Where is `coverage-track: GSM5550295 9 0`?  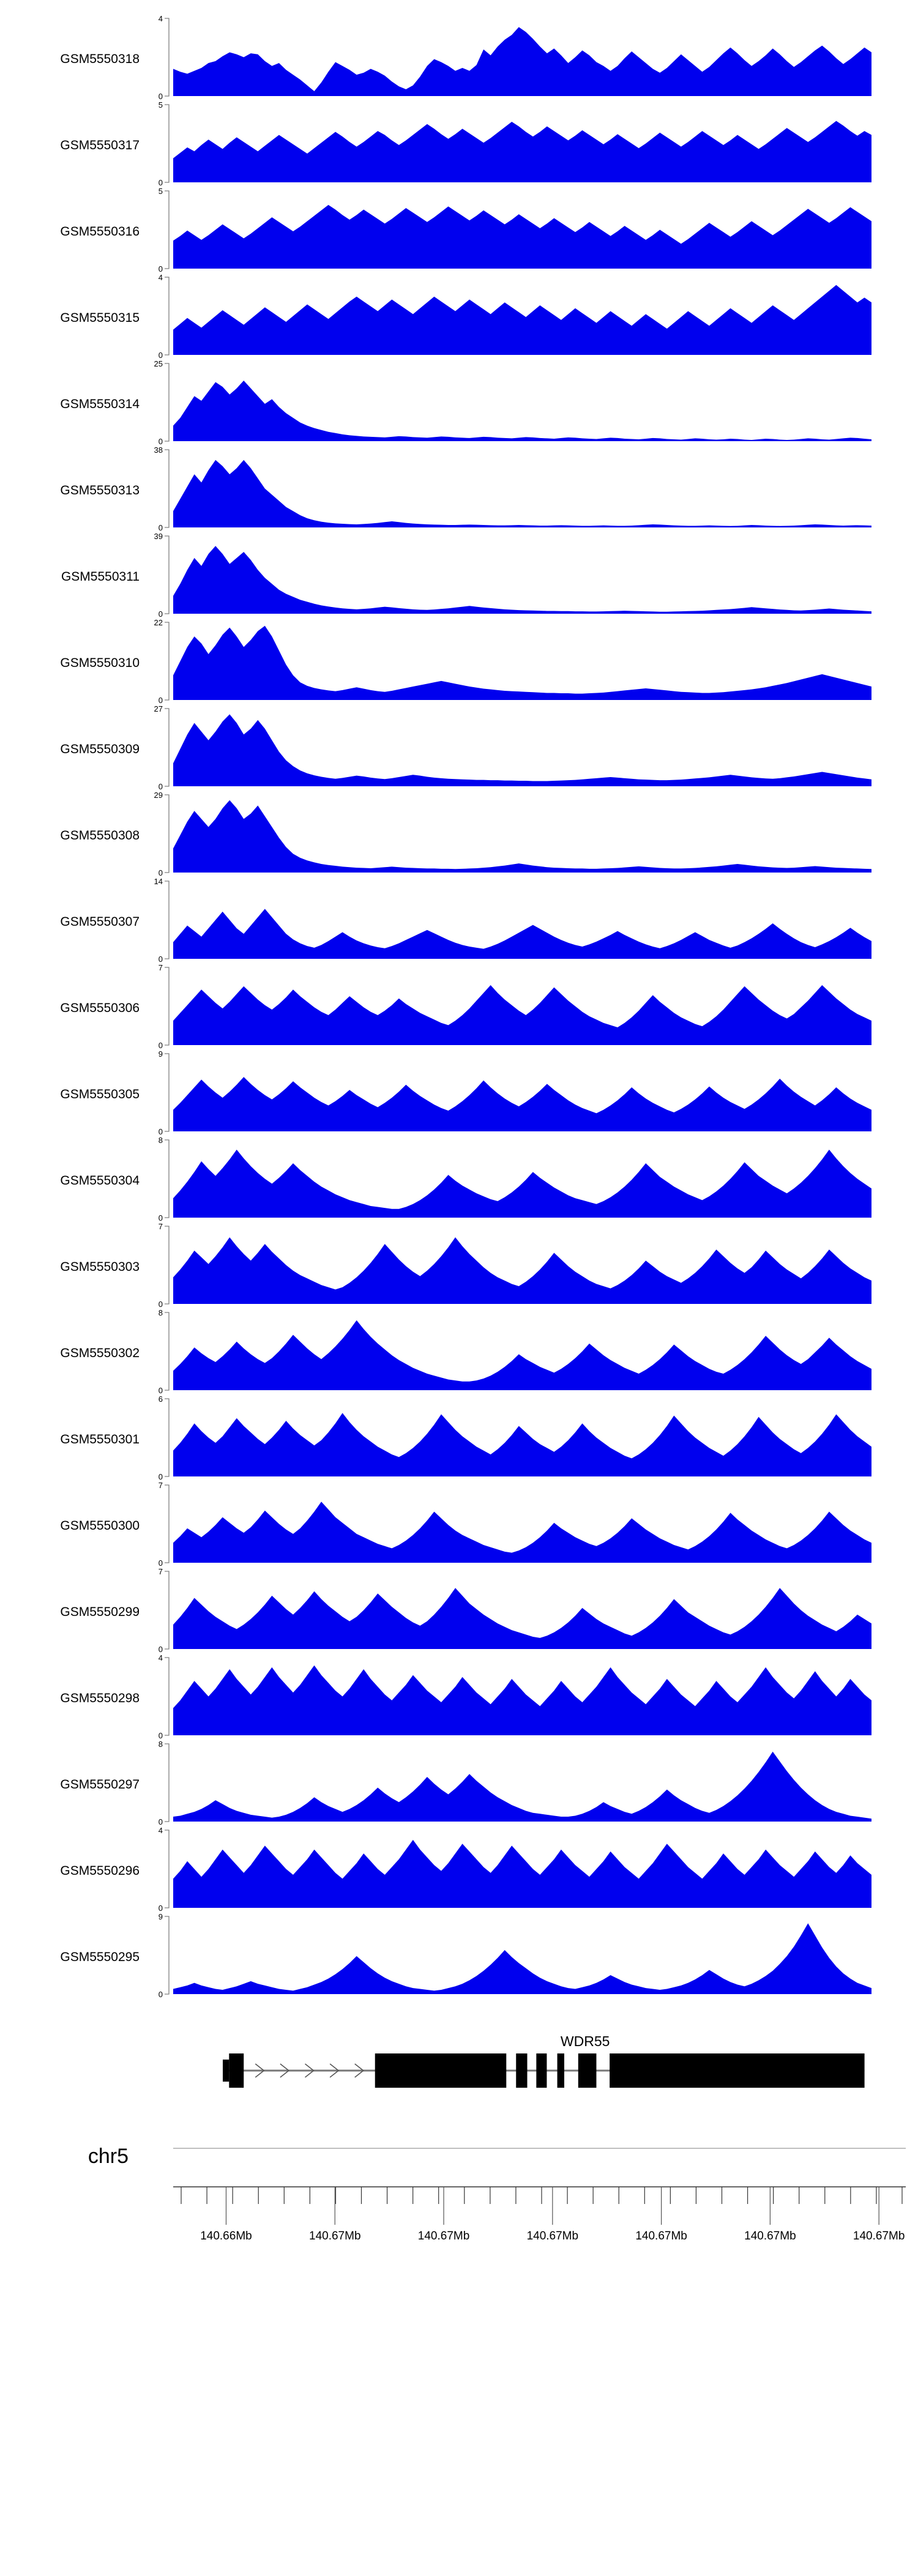
coverage-track: GSM5550295 9 0 is located at coordinates (459, 1957).